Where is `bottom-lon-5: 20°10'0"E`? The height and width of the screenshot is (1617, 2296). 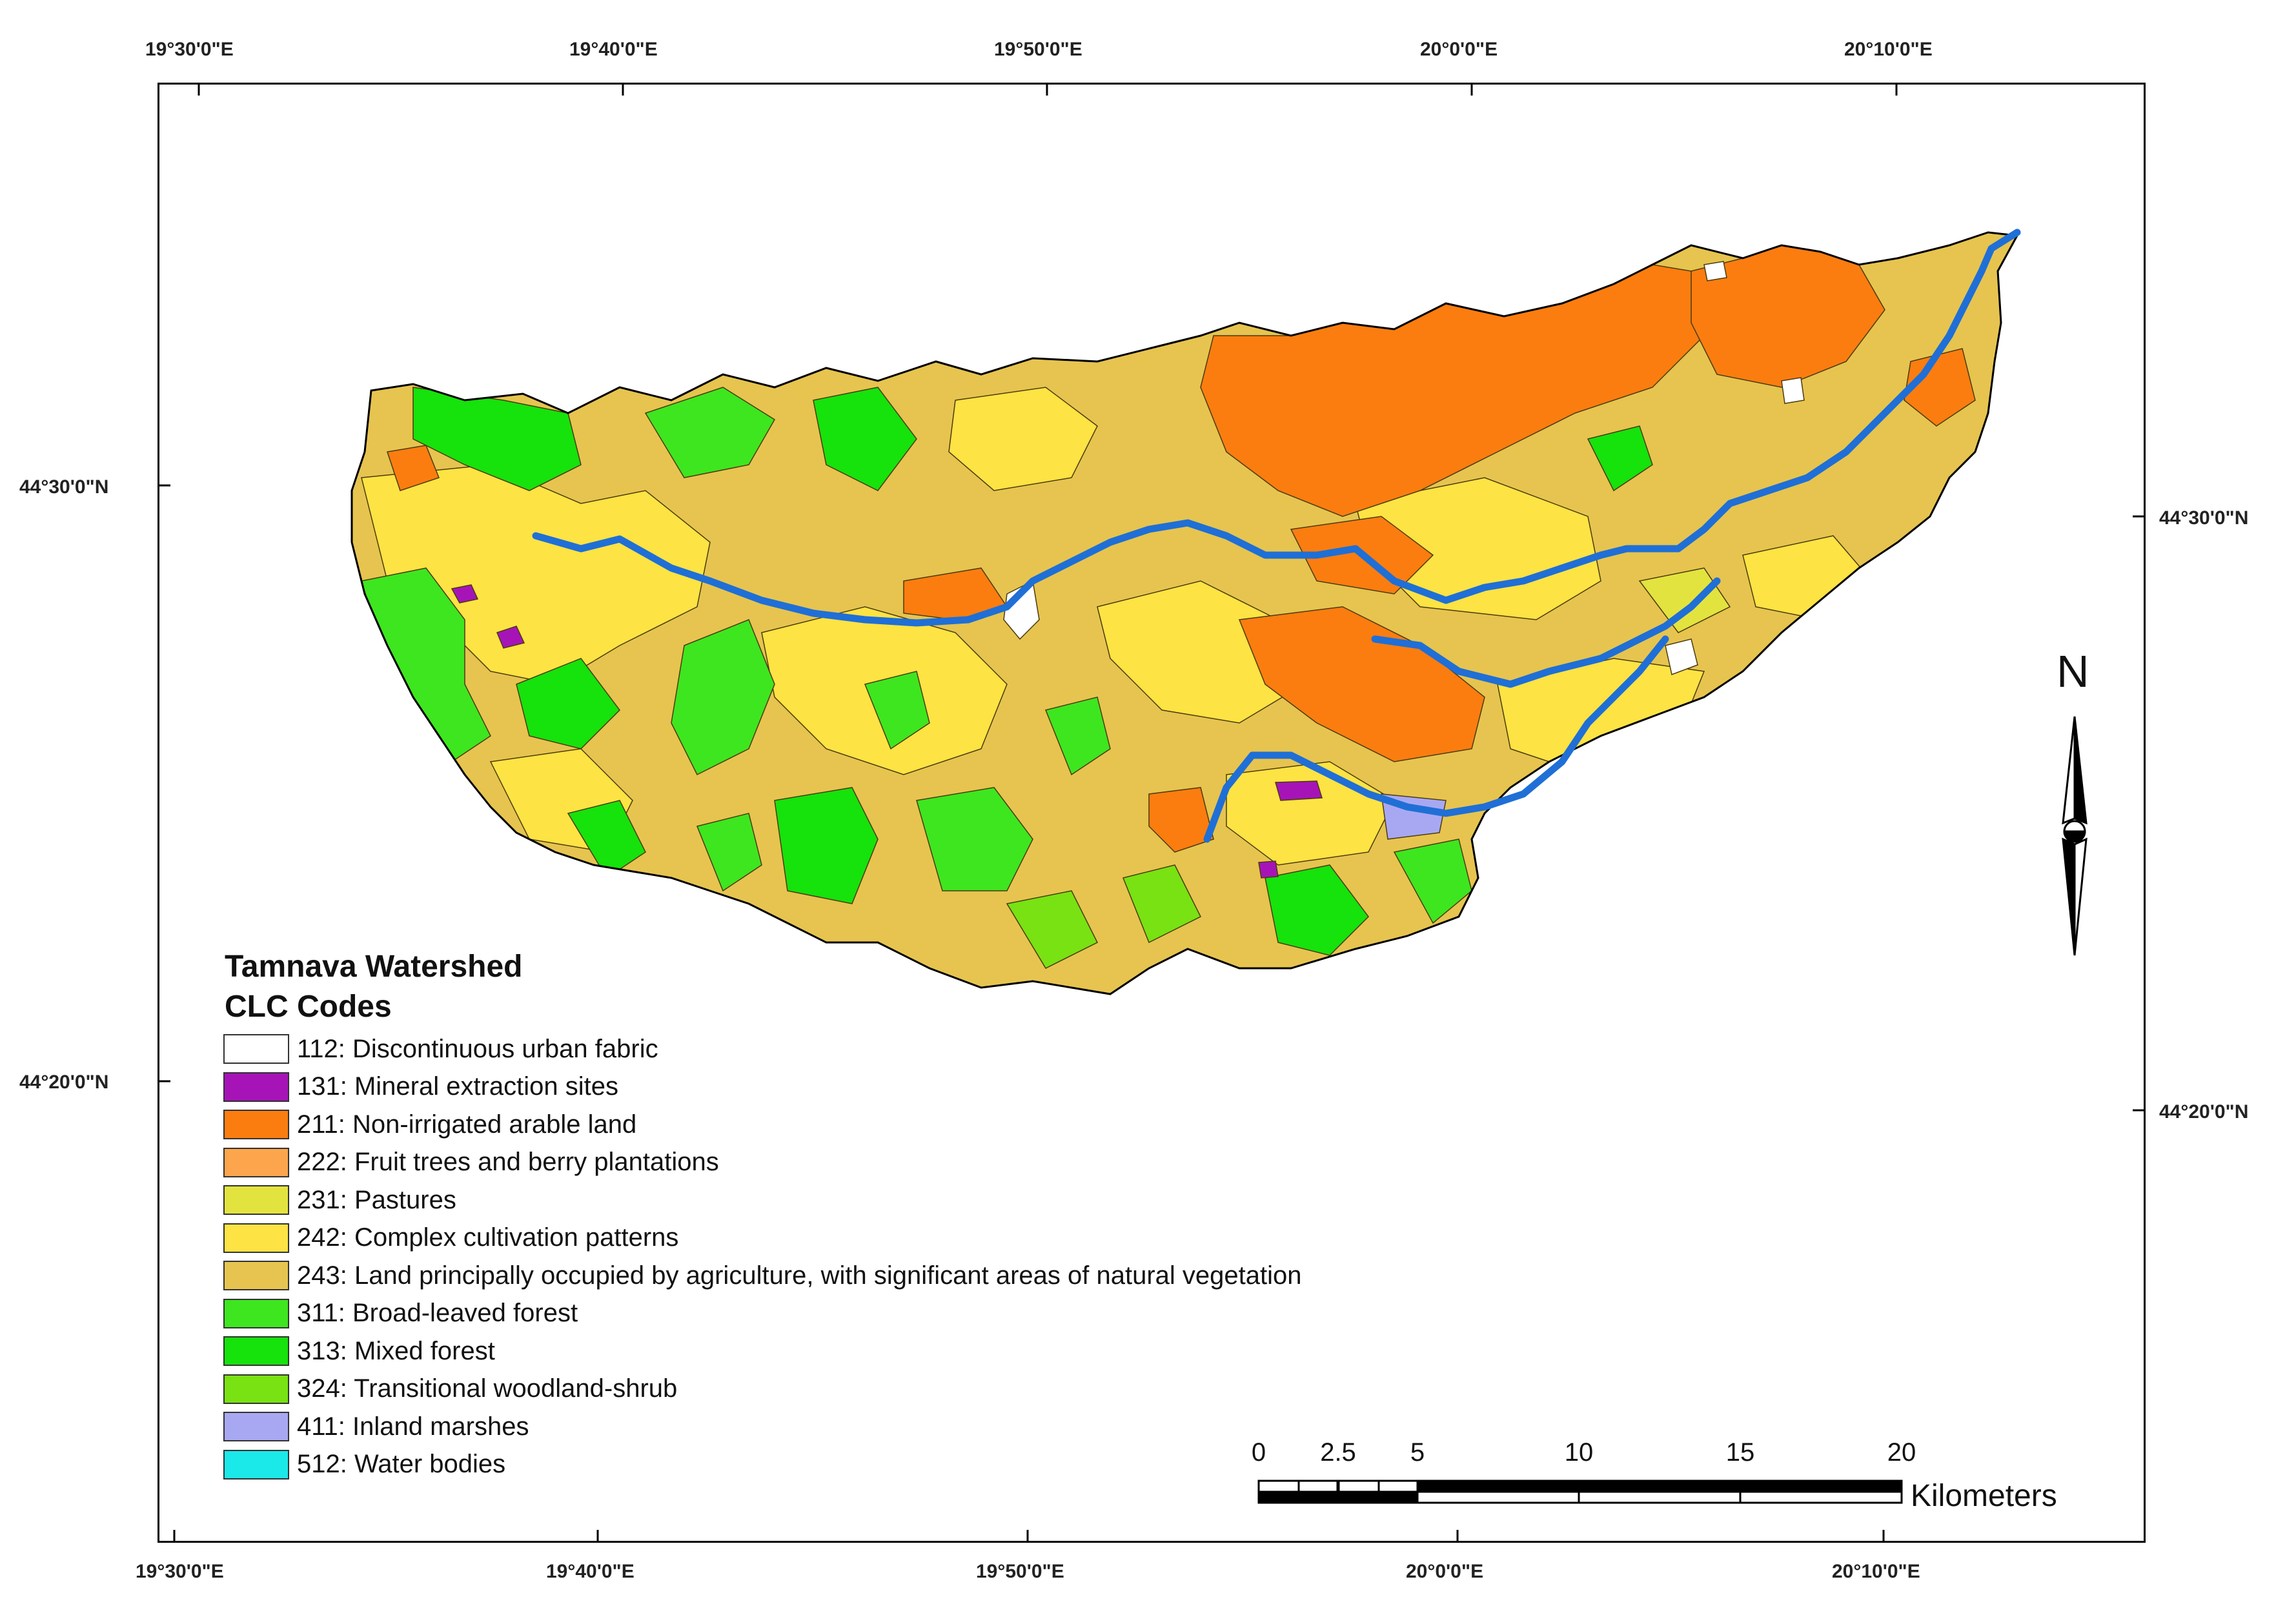 bottom-lon-5: 20°10'0"E is located at coordinates (1876, 1571).